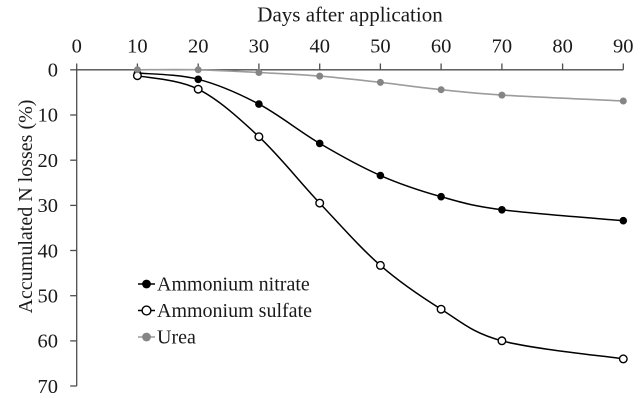  I want to click on svg-text: 90, so click(623, 47).